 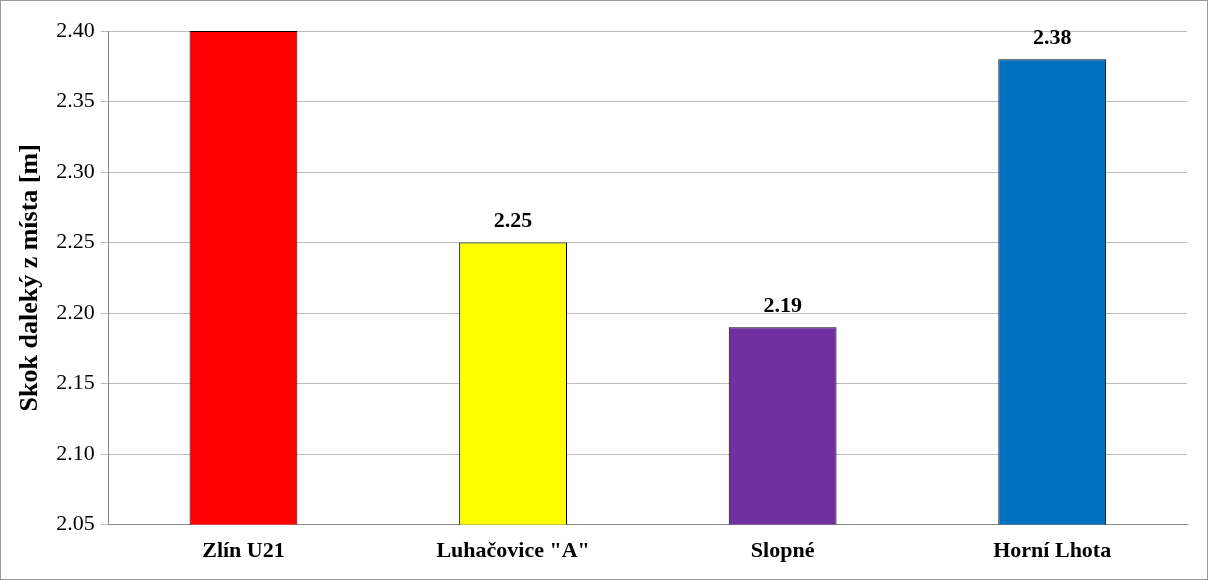 What do you see at coordinates (29, 278) in the screenshot?
I see `y-axis-title: Skok daleký z místa [m]` at bounding box center [29, 278].